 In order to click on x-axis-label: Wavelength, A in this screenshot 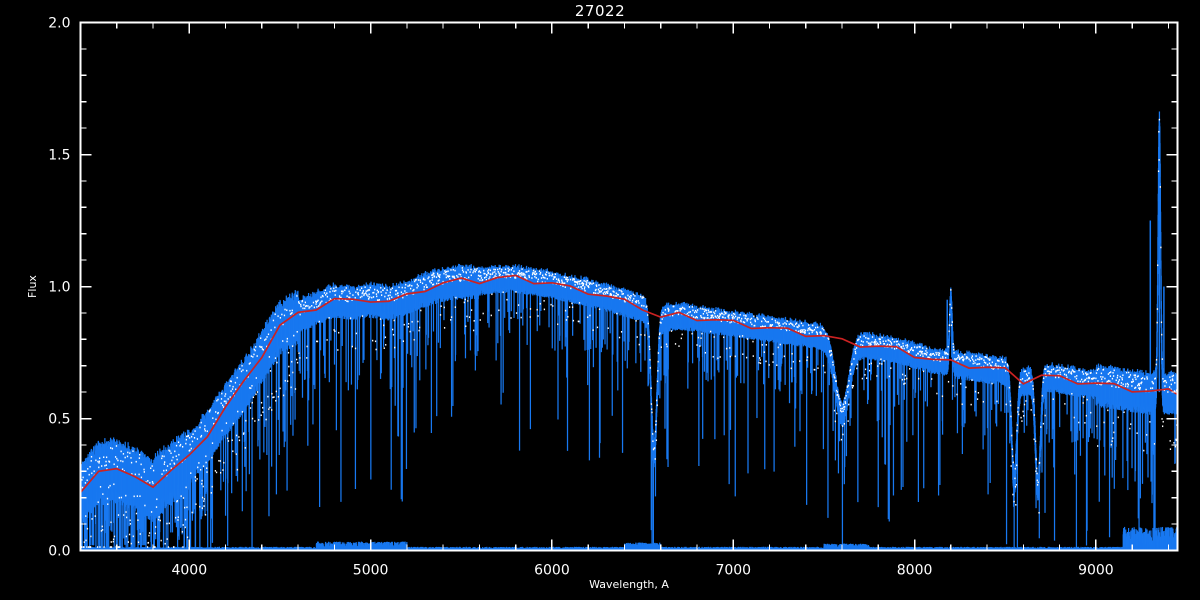, I will do `click(629, 584)`.